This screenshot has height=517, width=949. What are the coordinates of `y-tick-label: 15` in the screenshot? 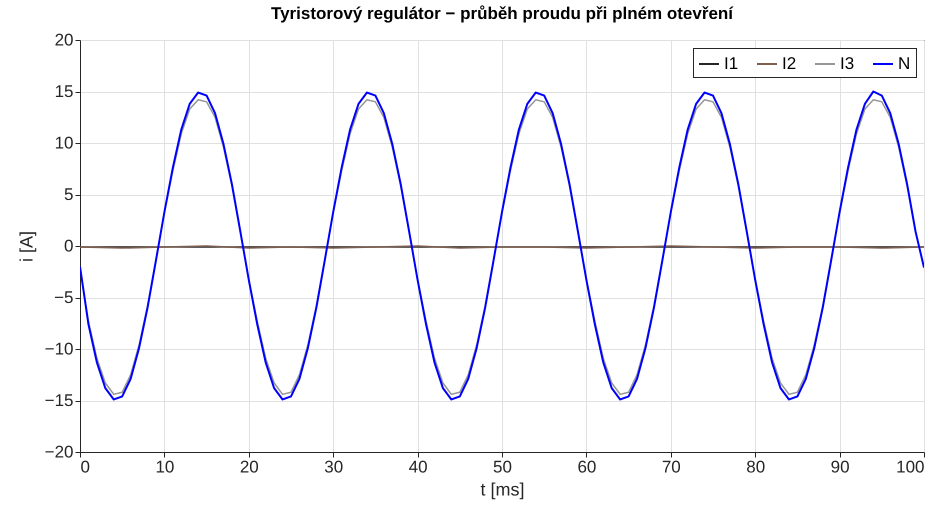 It's located at (64, 91).